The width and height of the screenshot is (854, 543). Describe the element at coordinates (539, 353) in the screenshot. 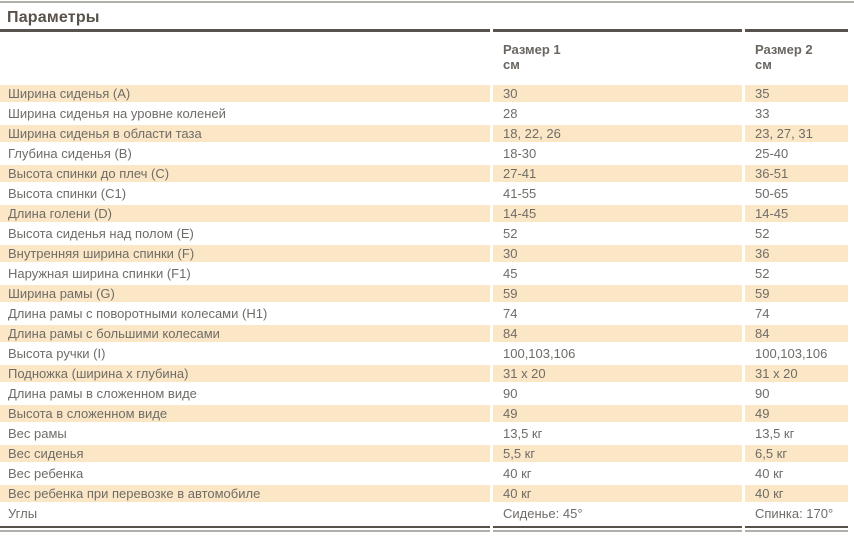

I see `size1-value: 100,103,106` at that location.